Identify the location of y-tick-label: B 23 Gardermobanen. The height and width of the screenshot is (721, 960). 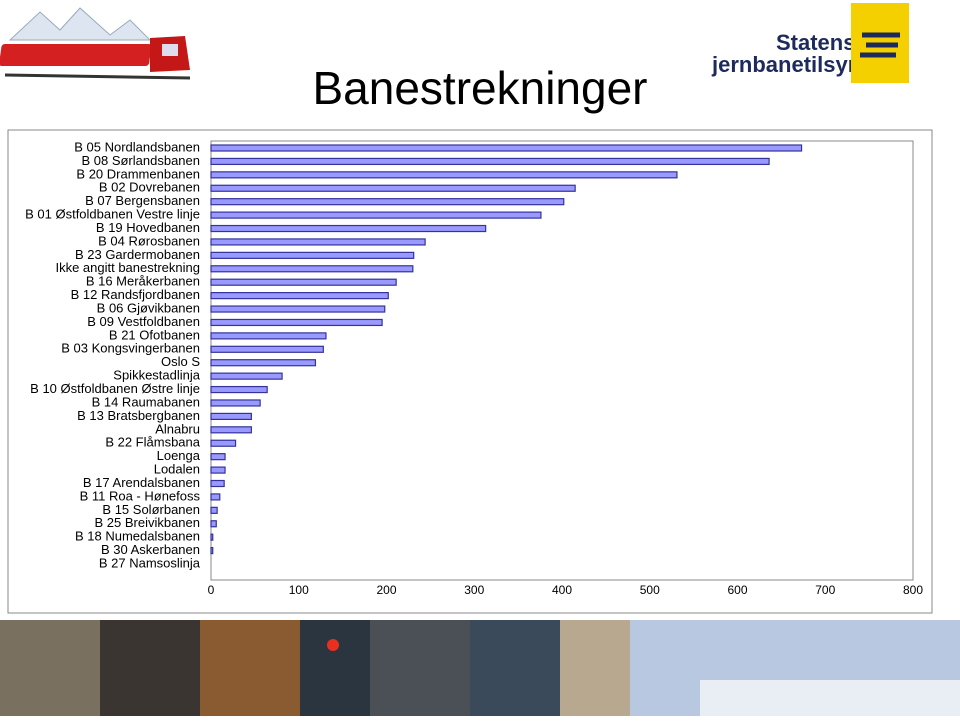
(137, 254).